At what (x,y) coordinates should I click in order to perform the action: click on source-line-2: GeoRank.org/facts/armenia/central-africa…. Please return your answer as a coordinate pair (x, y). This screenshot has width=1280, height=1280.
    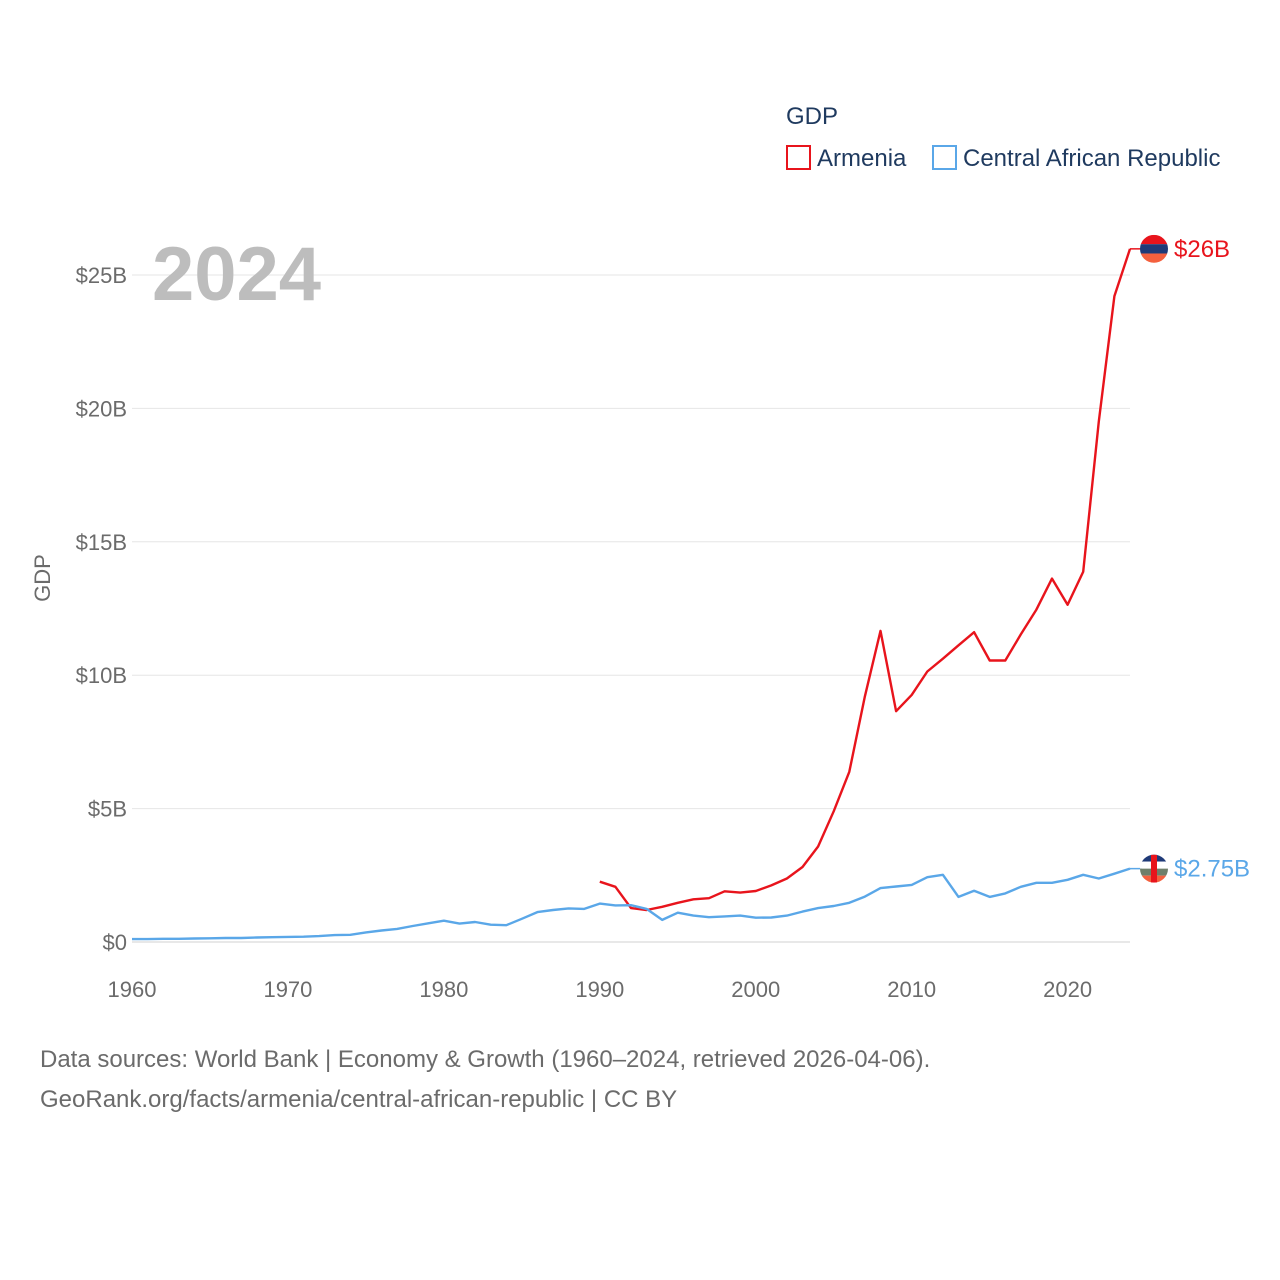
    Looking at the image, I should click on (359, 1099).